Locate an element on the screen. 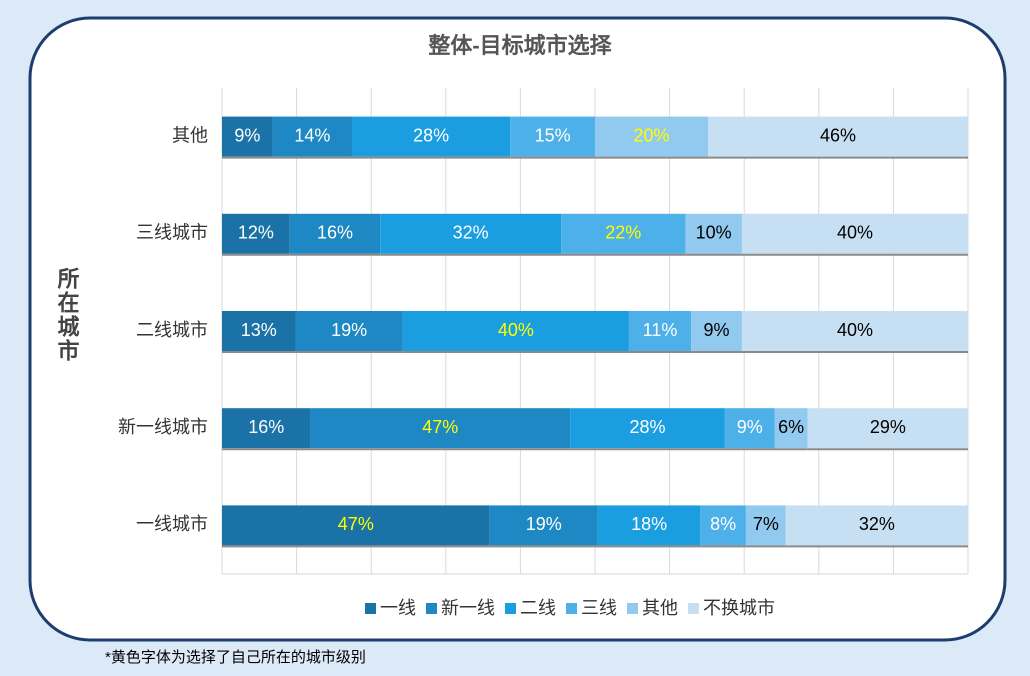 This screenshot has width=1030, height=676. legend-label: 二线 is located at coordinates (538, 608).